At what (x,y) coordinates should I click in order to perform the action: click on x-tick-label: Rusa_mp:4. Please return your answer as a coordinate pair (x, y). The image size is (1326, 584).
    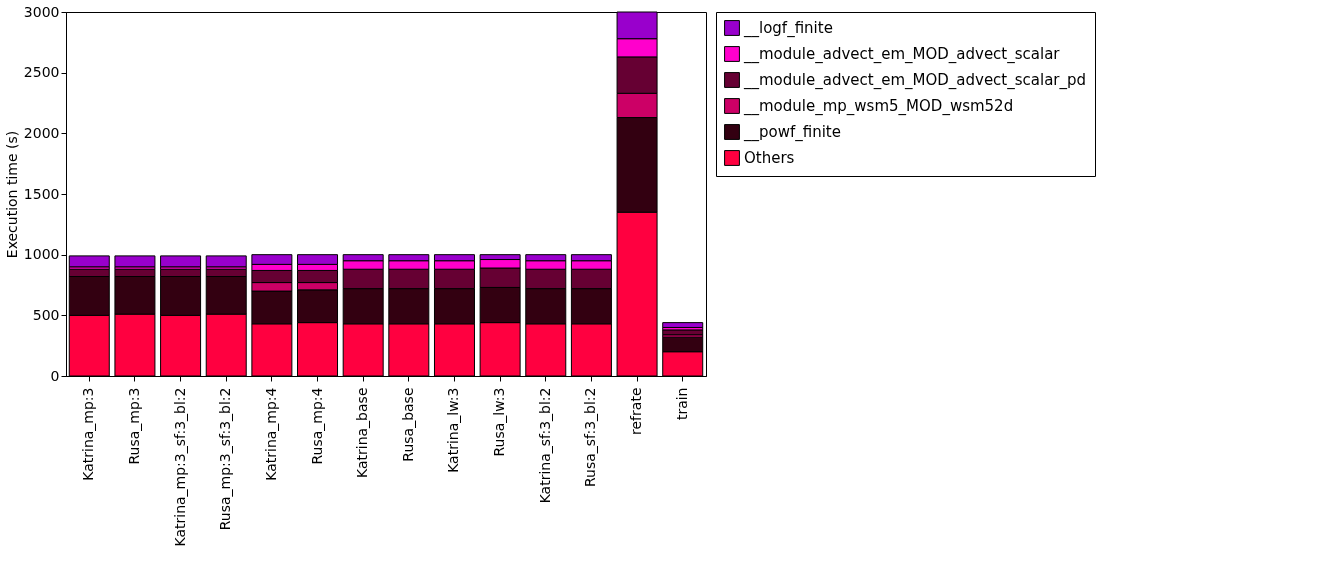
    Looking at the image, I should click on (316, 426).